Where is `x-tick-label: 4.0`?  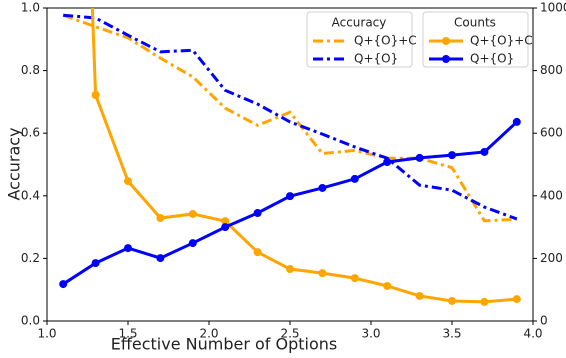 x-tick-label: 4.0 is located at coordinates (532, 334).